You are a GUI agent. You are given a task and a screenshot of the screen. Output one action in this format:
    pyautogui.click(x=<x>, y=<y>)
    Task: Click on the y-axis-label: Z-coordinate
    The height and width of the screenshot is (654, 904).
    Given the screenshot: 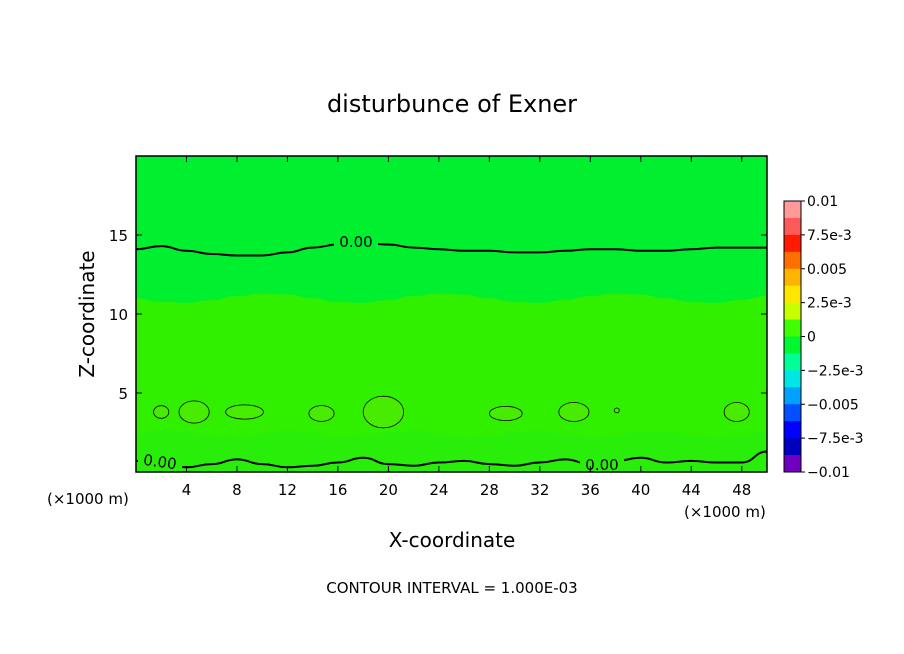 What is the action you would take?
    pyautogui.click(x=87, y=313)
    